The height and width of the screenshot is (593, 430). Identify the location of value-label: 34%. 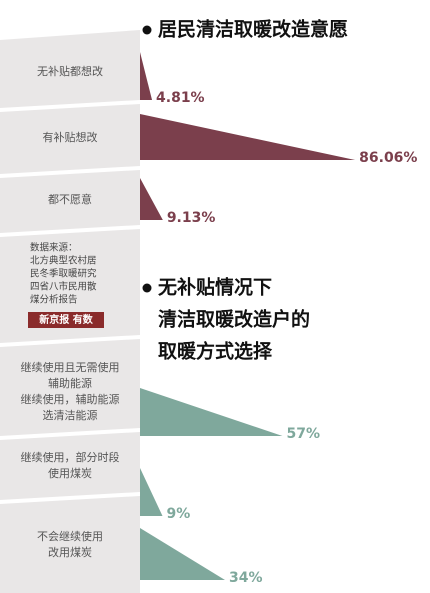
(246, 578).